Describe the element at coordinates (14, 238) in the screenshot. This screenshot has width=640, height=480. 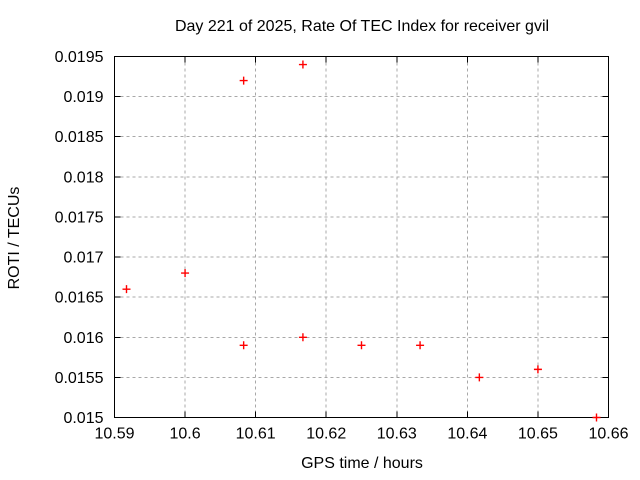
I see `y-axis-label: ROTI / TECUs` at that location.